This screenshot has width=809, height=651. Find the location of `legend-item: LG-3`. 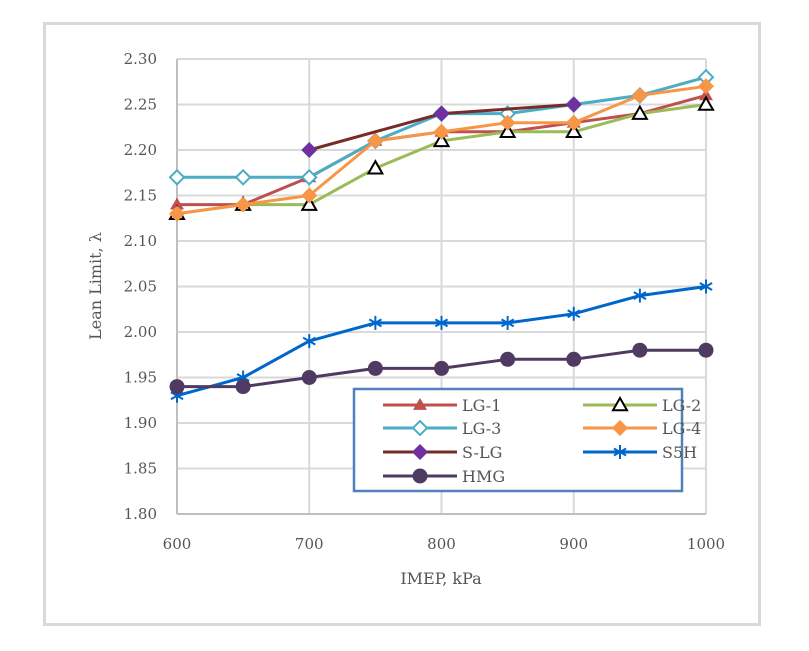

legend-item: LG-3 is located at coordinates (442, 428).